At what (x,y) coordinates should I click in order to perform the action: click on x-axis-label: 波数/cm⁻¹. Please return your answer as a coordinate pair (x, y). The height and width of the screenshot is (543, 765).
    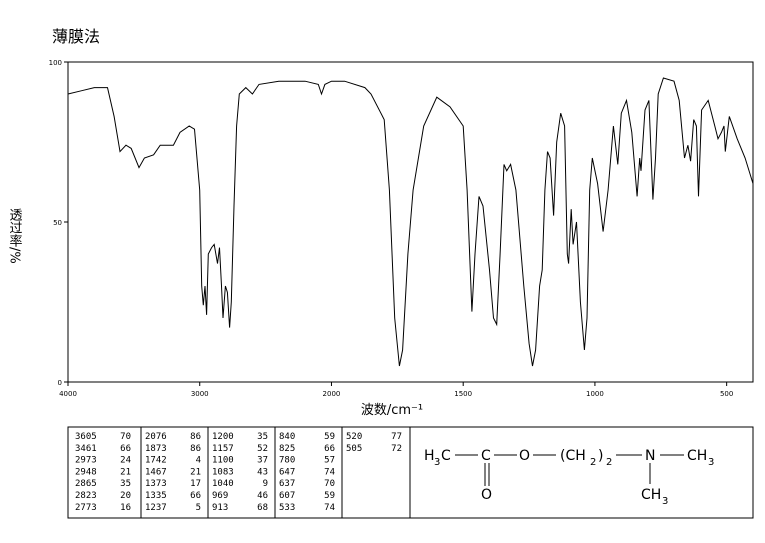
    Looking at the image, I should click on (392, 410).